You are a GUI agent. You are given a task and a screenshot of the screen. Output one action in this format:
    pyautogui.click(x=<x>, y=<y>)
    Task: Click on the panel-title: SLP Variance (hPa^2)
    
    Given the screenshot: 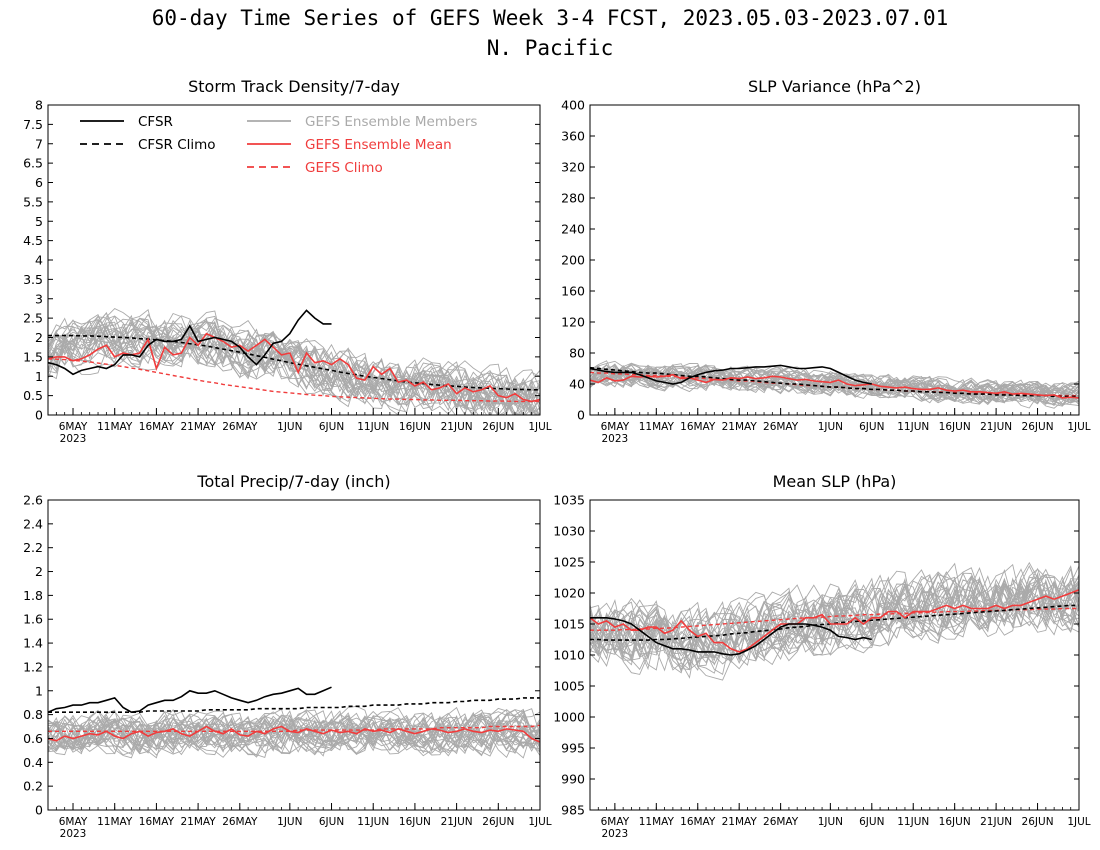 What is the action you would take?
    pyautogui.click(x=834, y=86)
    